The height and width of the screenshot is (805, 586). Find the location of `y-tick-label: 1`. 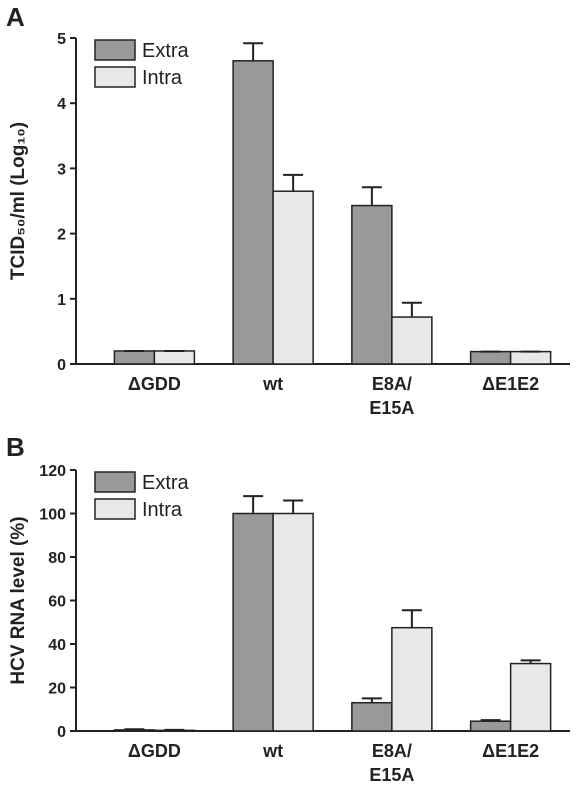

y-tick-label: 1 is located at coordinates (61, 300).